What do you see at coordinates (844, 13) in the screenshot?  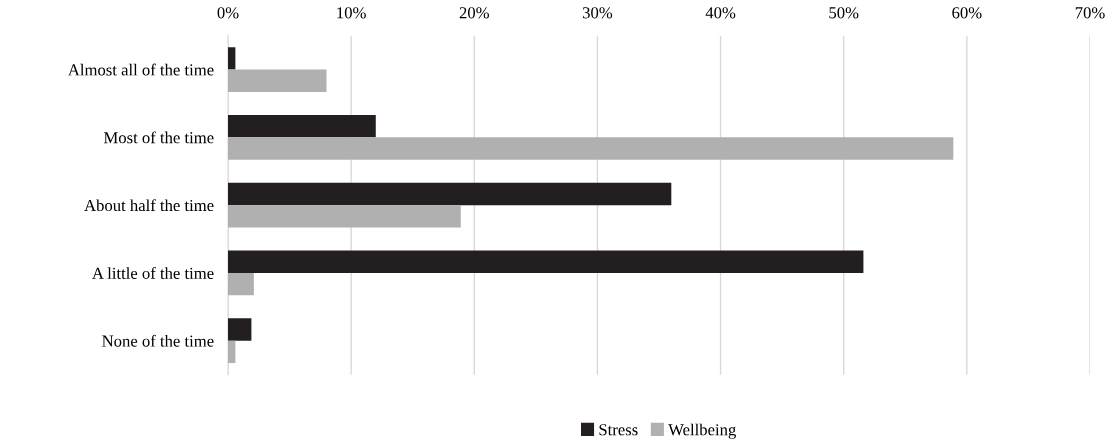 I see `x-tick-label: 50%` at bounding box center [844, 13].